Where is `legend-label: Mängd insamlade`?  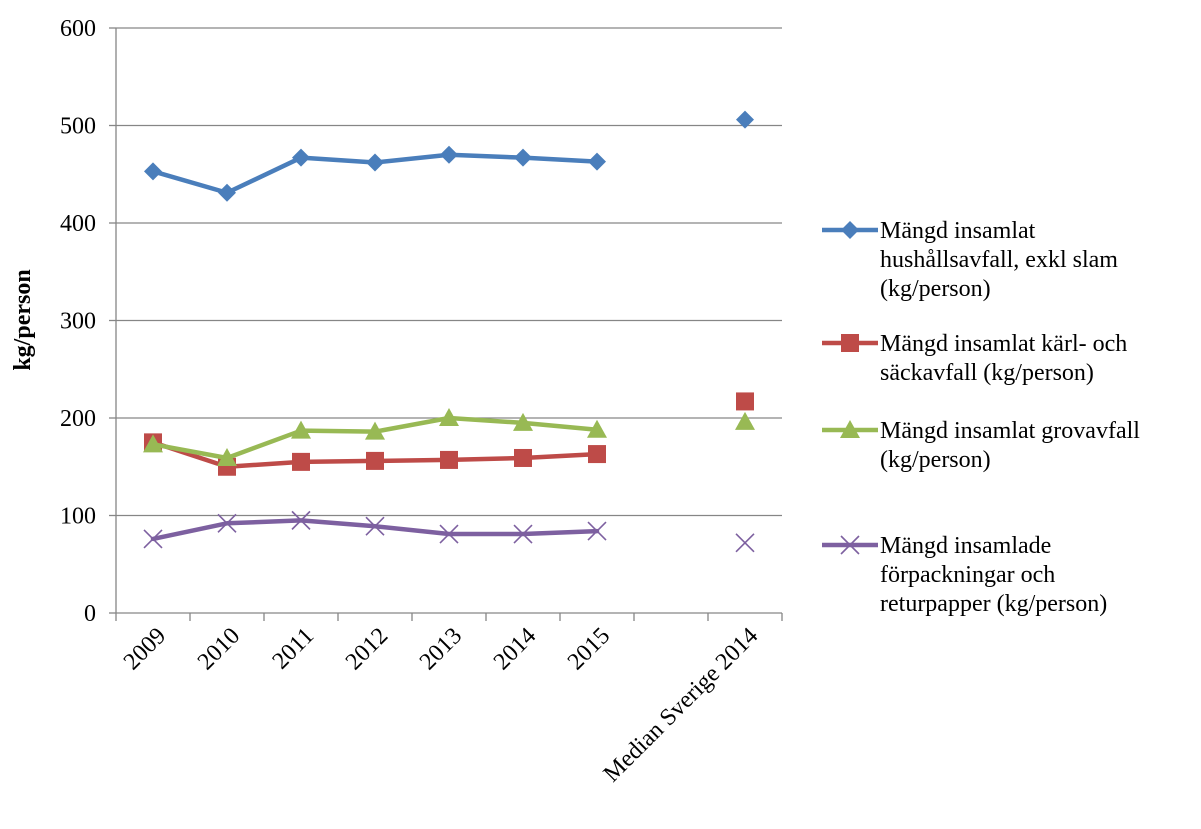
legend-label: Mängd insamlade is located at coordinates (965, 546).